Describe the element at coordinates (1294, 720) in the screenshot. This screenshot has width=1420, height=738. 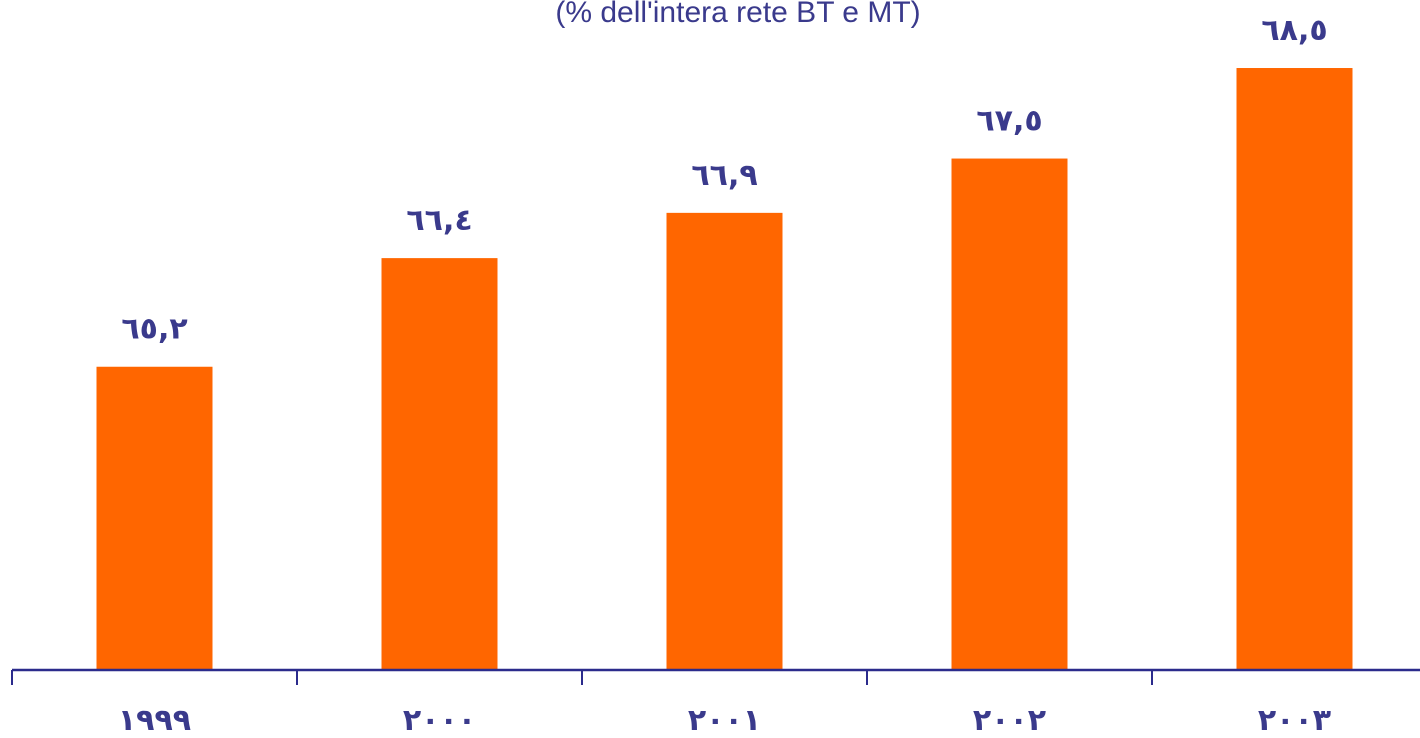
I see `x-tick-label-4: ٢٠٠٣` at that location.